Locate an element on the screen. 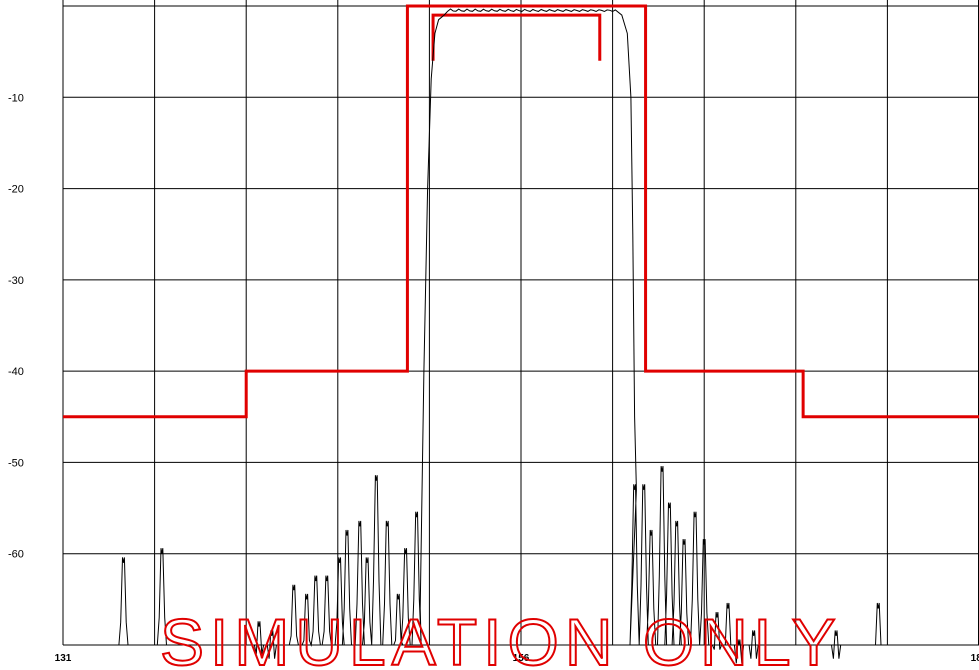  y-tick-label: -40 is located at coordinates (16, 372).